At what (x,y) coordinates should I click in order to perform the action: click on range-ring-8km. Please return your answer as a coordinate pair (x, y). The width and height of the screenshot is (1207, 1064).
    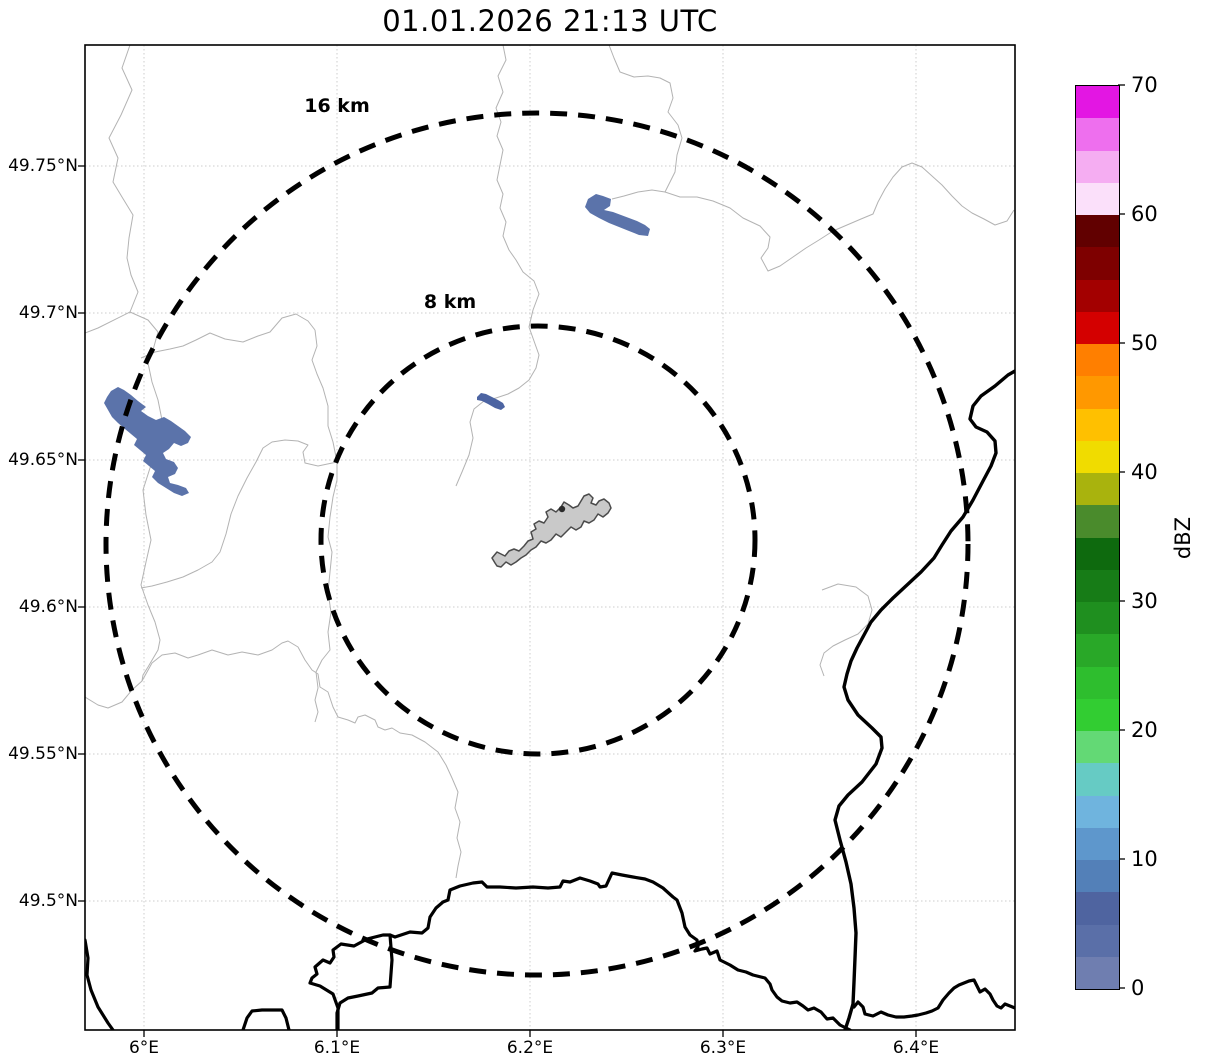
    Looking at the image, I should click on (538, 540).